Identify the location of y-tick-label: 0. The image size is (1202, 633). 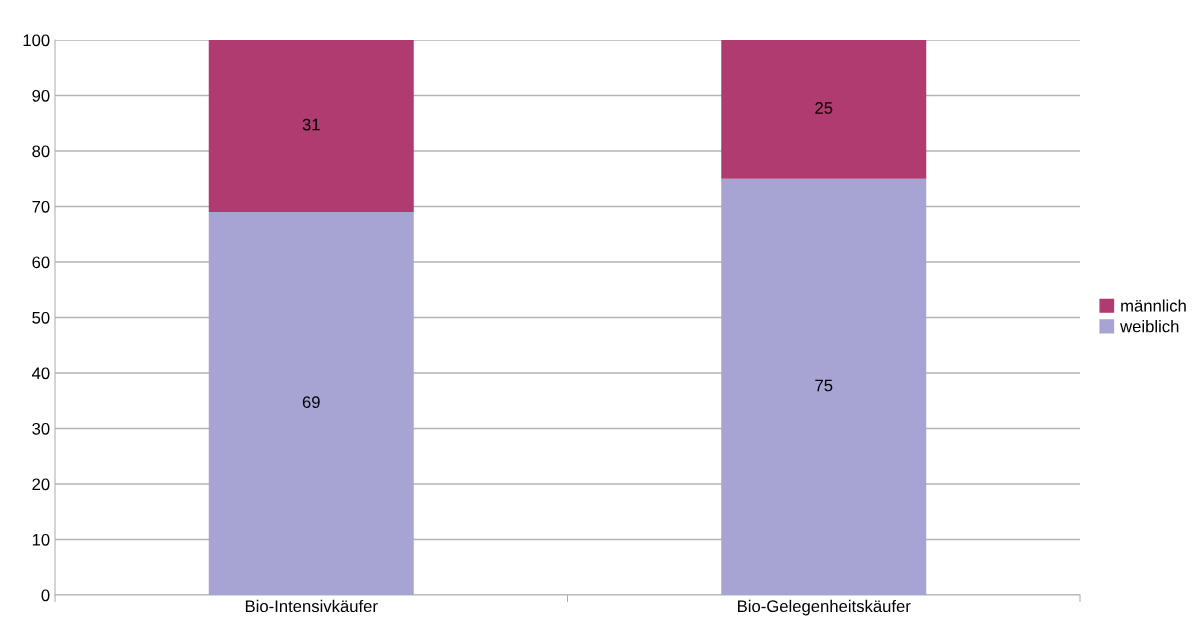
(45, 595).